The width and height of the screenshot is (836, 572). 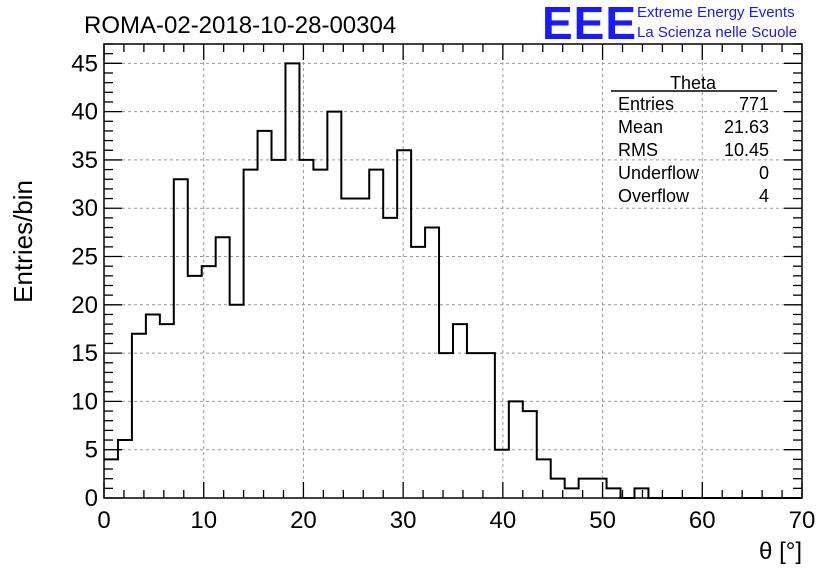 What do you see at coordinates (103, 520) in the screenshot?
I see `x-tick-label: 0` at bounding box center [103, 520].